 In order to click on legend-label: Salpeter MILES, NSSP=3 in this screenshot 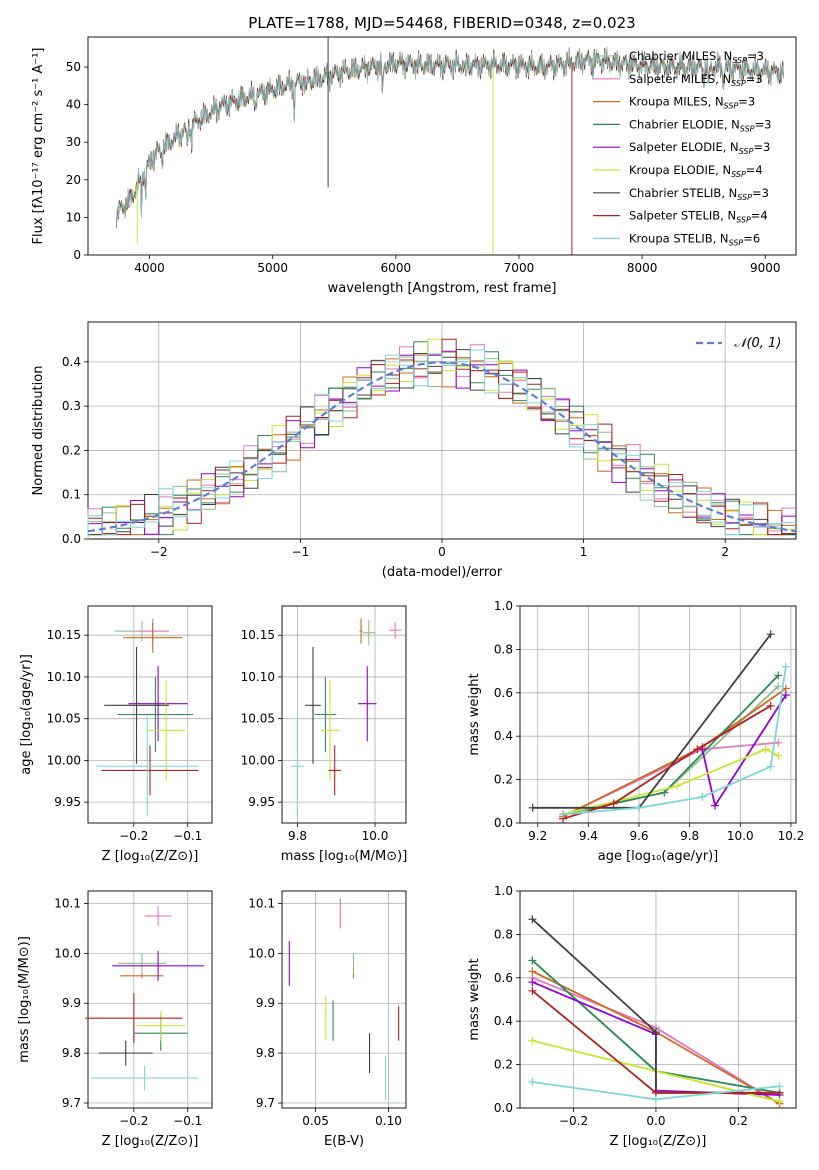, I will do `click(696, 80)`.